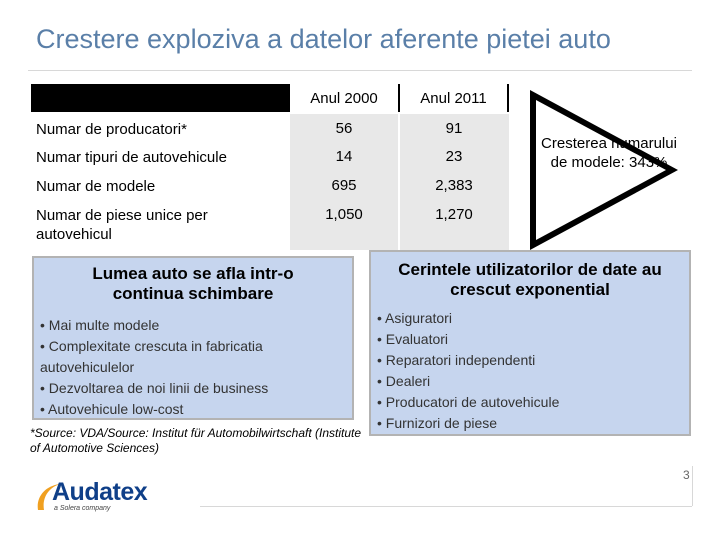 The height and width of the screenshot is (540, 720). Describe the element at coordinates (344, 128) in the screenshot. I see `row-value-2000: 56` at that location.